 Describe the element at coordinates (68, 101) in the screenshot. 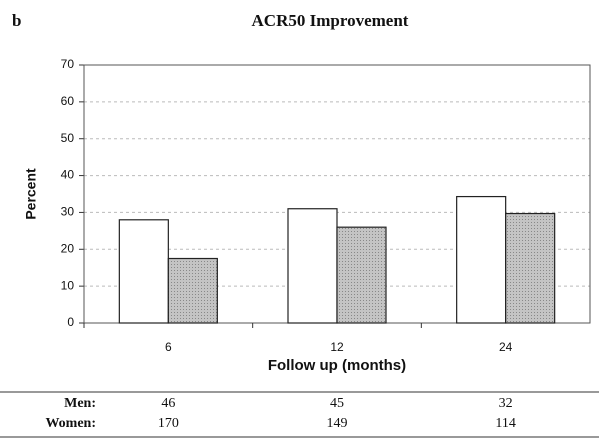

I see `y-tick-label: 60` at that location.